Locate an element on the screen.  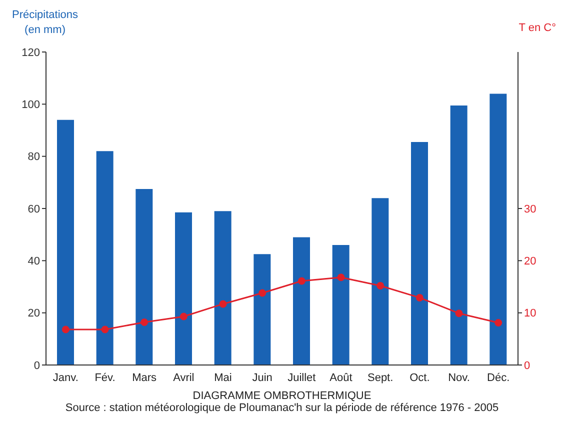
y2-tick-label: 30 is located at coordinates (530, 209).